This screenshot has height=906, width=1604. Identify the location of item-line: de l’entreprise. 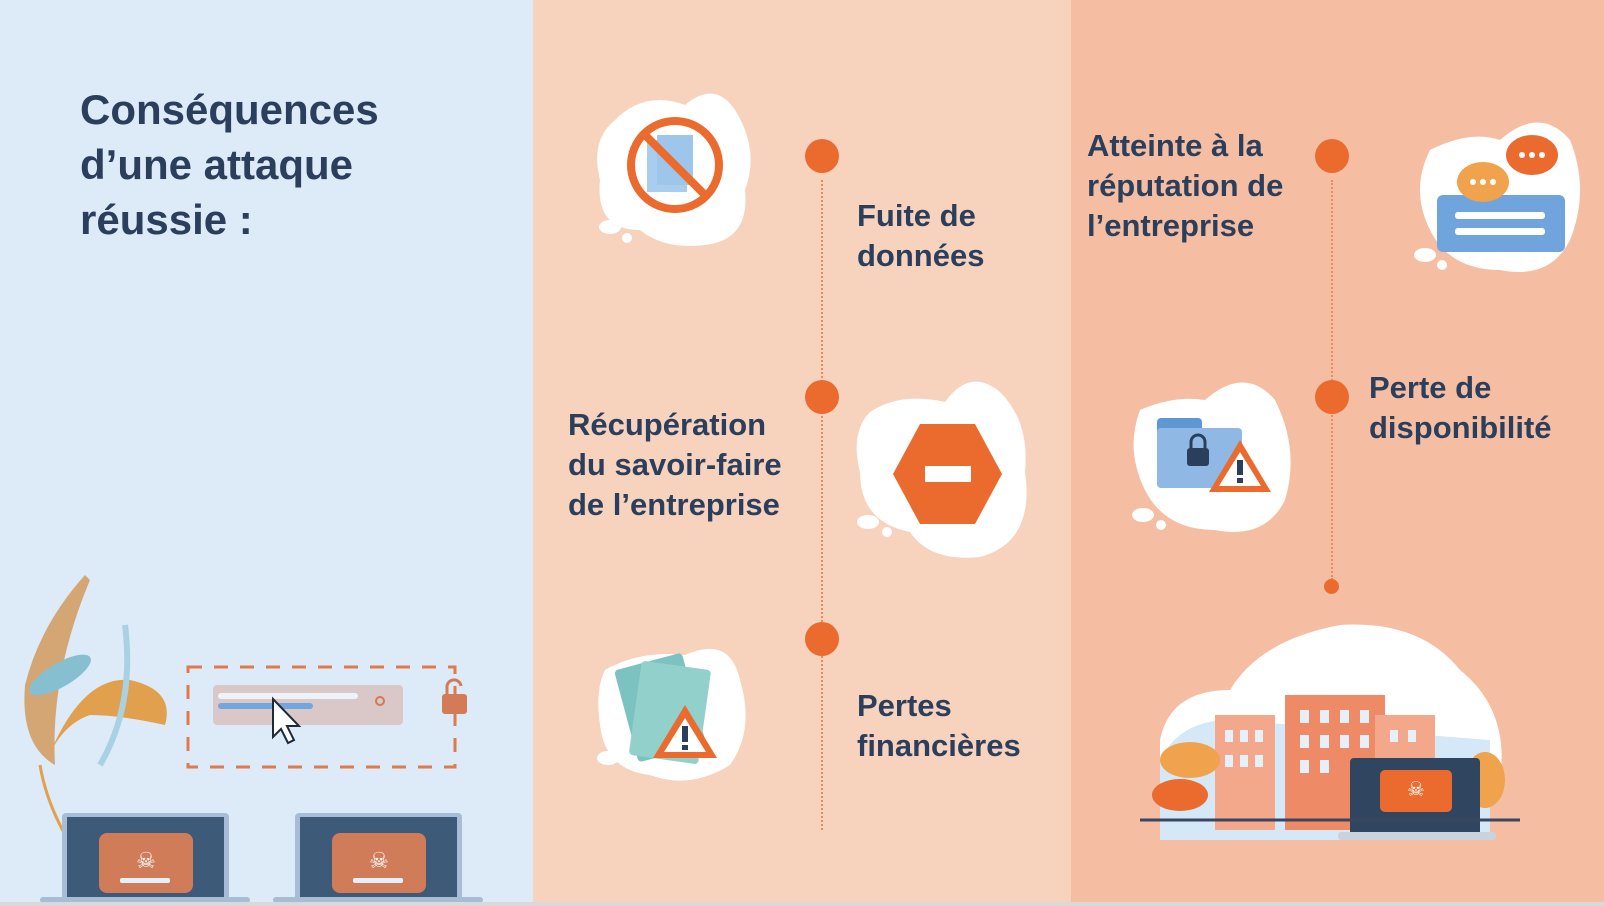
(674, 504).